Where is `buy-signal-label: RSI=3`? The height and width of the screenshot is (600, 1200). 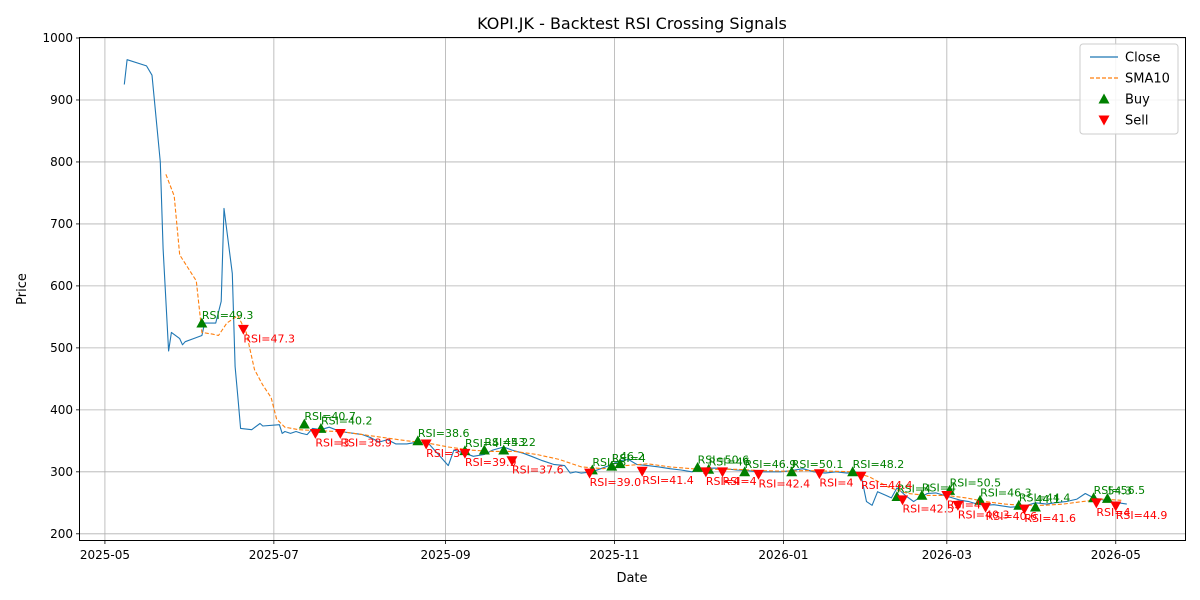 buy-signal-label: RSI=3 is located at coordinates (609, 462).